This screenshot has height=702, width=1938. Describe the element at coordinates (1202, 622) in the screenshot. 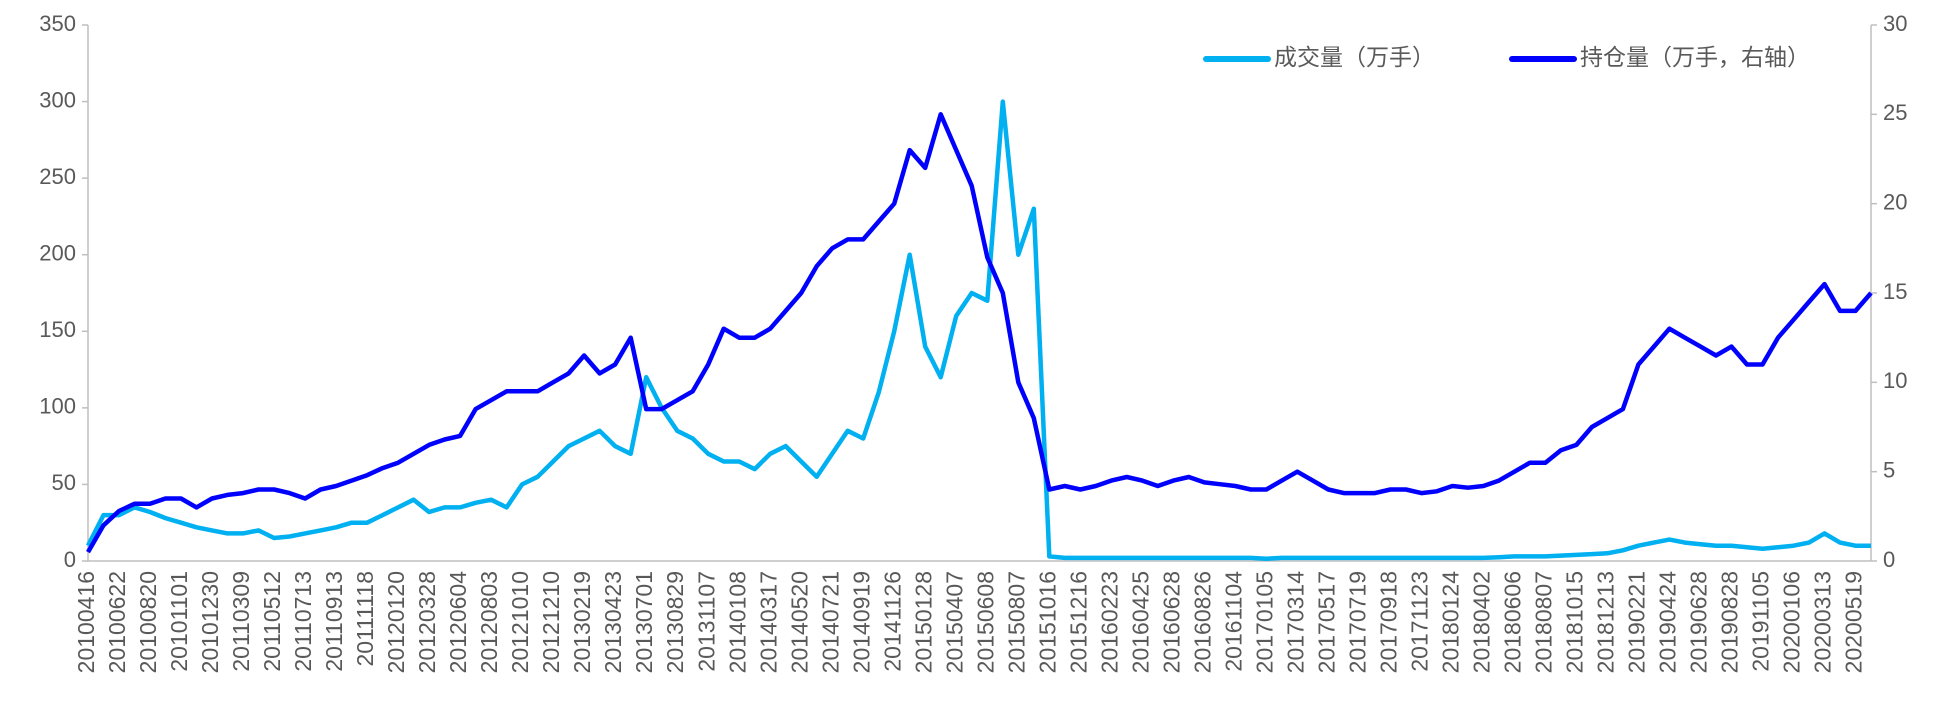

I see `x-tick-label: 20160826` at that location.